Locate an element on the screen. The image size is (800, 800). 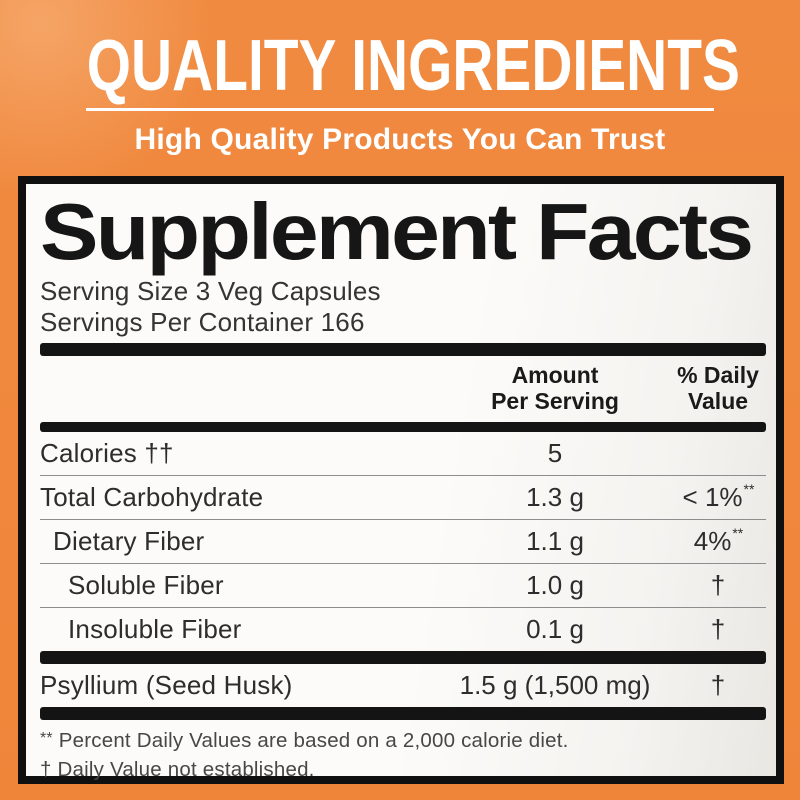
amount-value: 5 is located at coordinates (555, 452).